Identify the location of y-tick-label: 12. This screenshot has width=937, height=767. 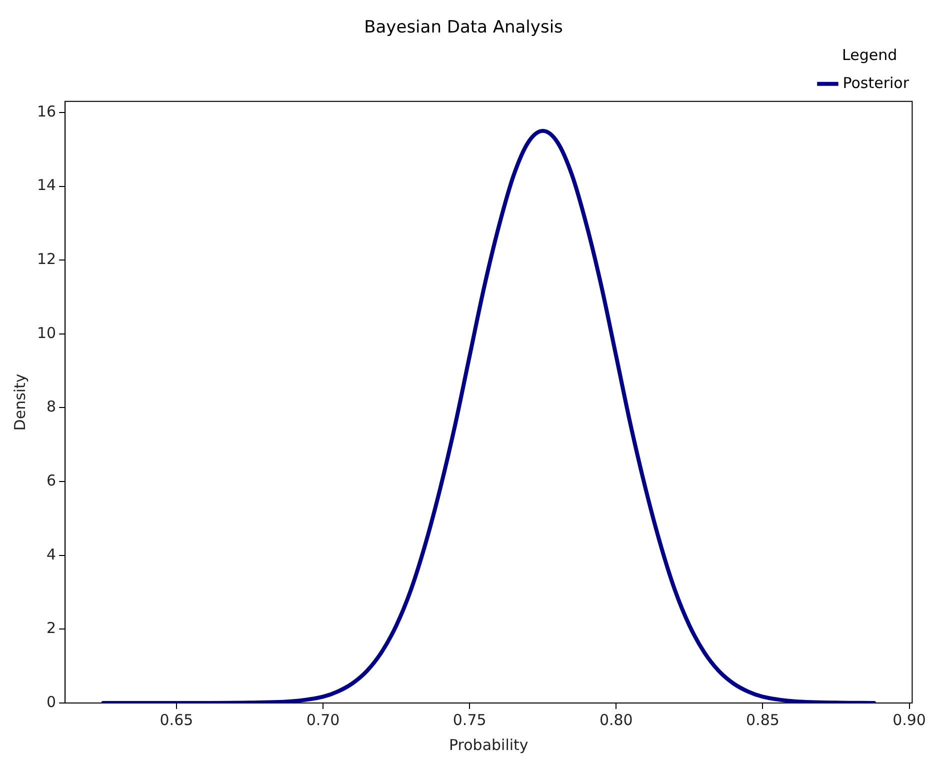
(46, 259).